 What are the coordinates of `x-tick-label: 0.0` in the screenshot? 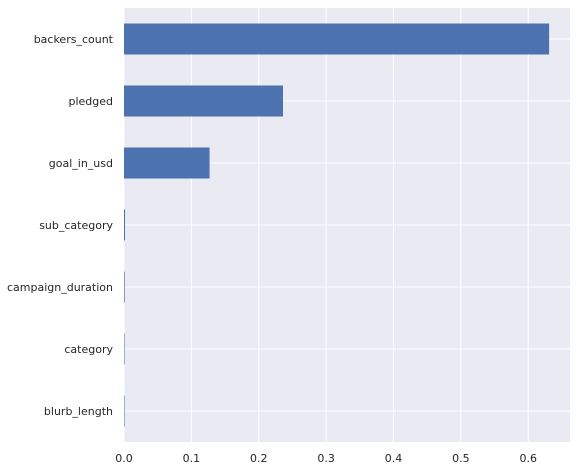 It's located at (124, 458).